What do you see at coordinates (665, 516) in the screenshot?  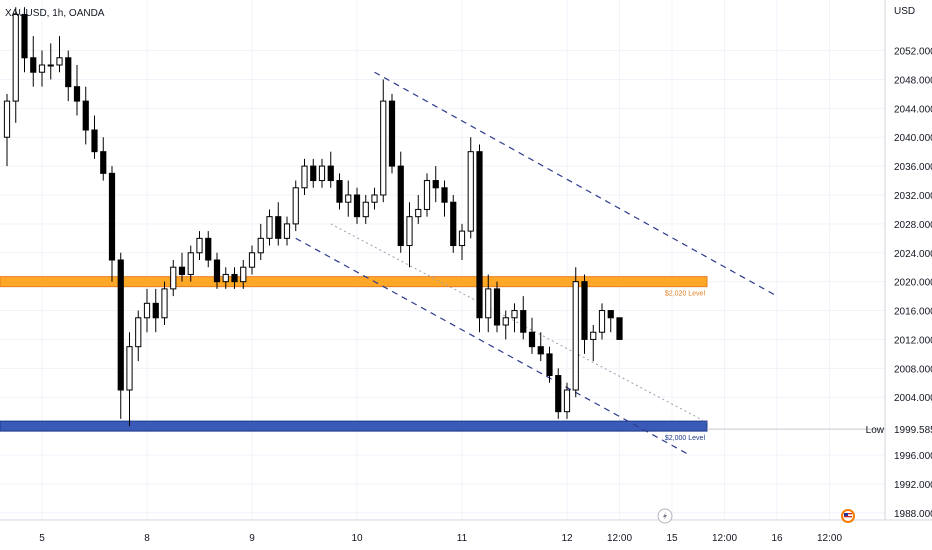 I see `lightning-icon` at bounding box center [665, 516].